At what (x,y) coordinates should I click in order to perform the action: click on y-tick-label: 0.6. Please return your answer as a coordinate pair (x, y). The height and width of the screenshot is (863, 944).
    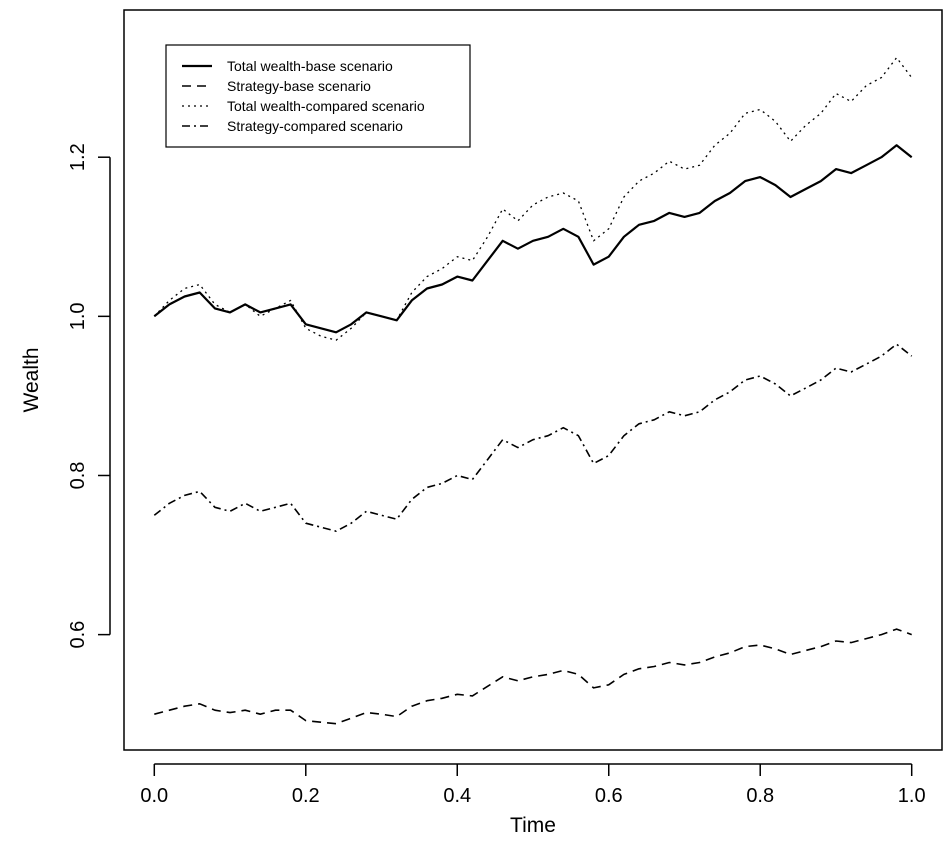
    Looking at the image, I should click on (78, 635).